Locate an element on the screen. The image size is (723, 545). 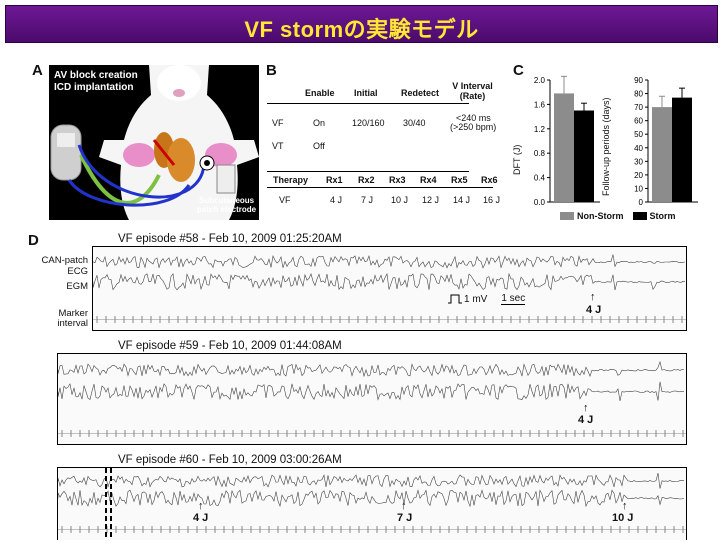
episode-59-waveform is located at coordinates (371, 398).